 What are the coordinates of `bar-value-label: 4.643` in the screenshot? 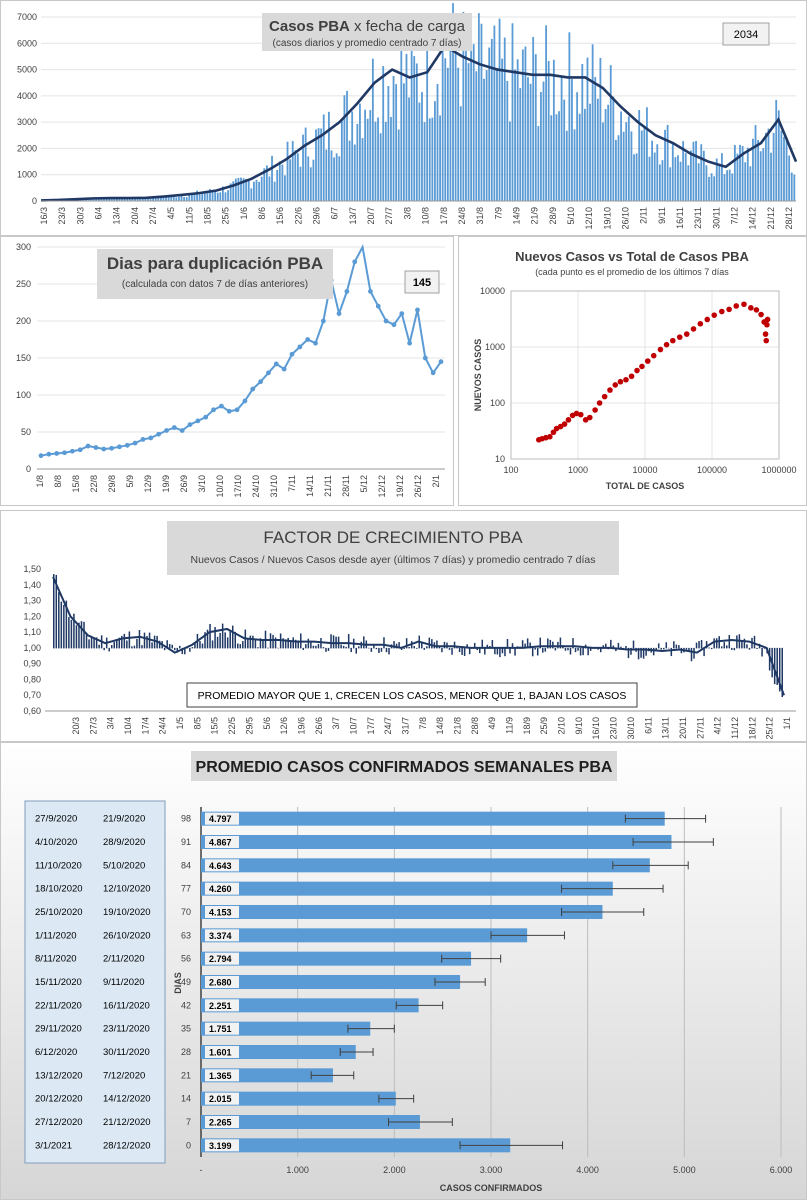 It's located at (220, 866).